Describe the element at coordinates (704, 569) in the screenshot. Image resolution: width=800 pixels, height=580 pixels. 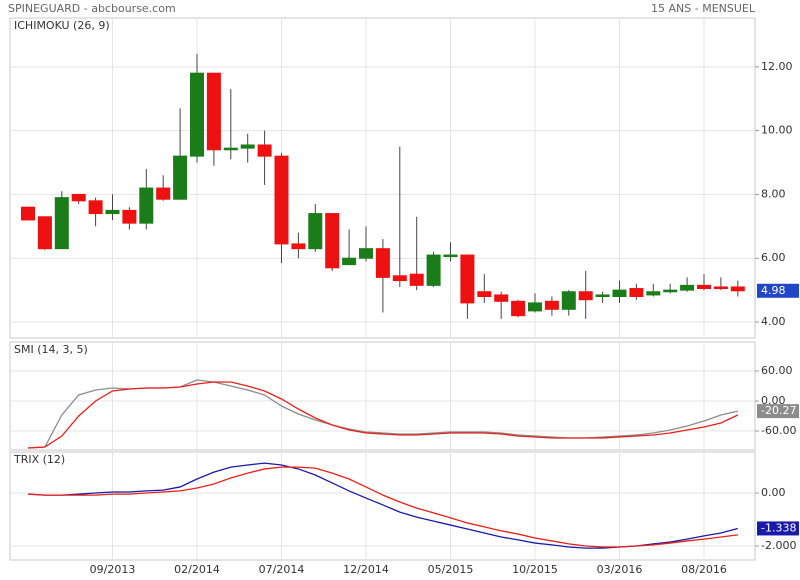
I see `x-tick-label: 08/2016` at that location.